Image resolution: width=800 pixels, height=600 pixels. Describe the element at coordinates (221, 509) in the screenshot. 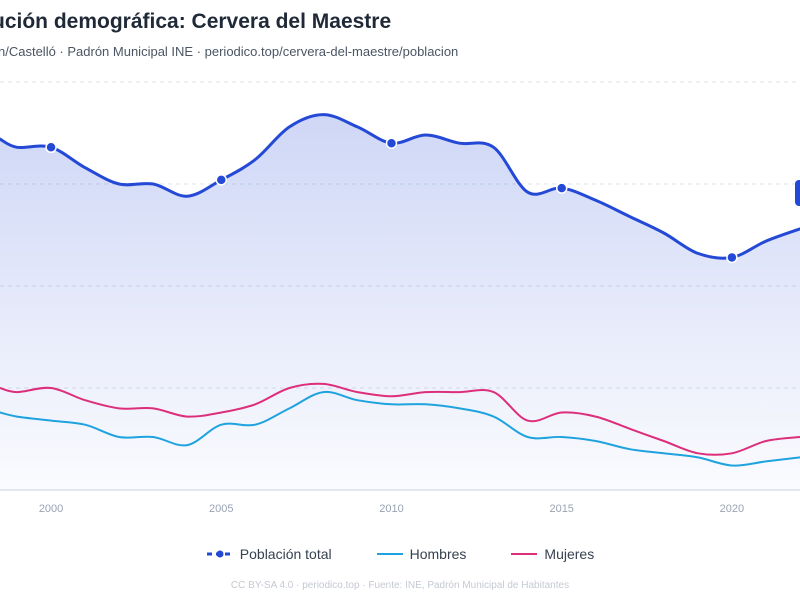

I see `x-tick-2005: 2005` at that location.